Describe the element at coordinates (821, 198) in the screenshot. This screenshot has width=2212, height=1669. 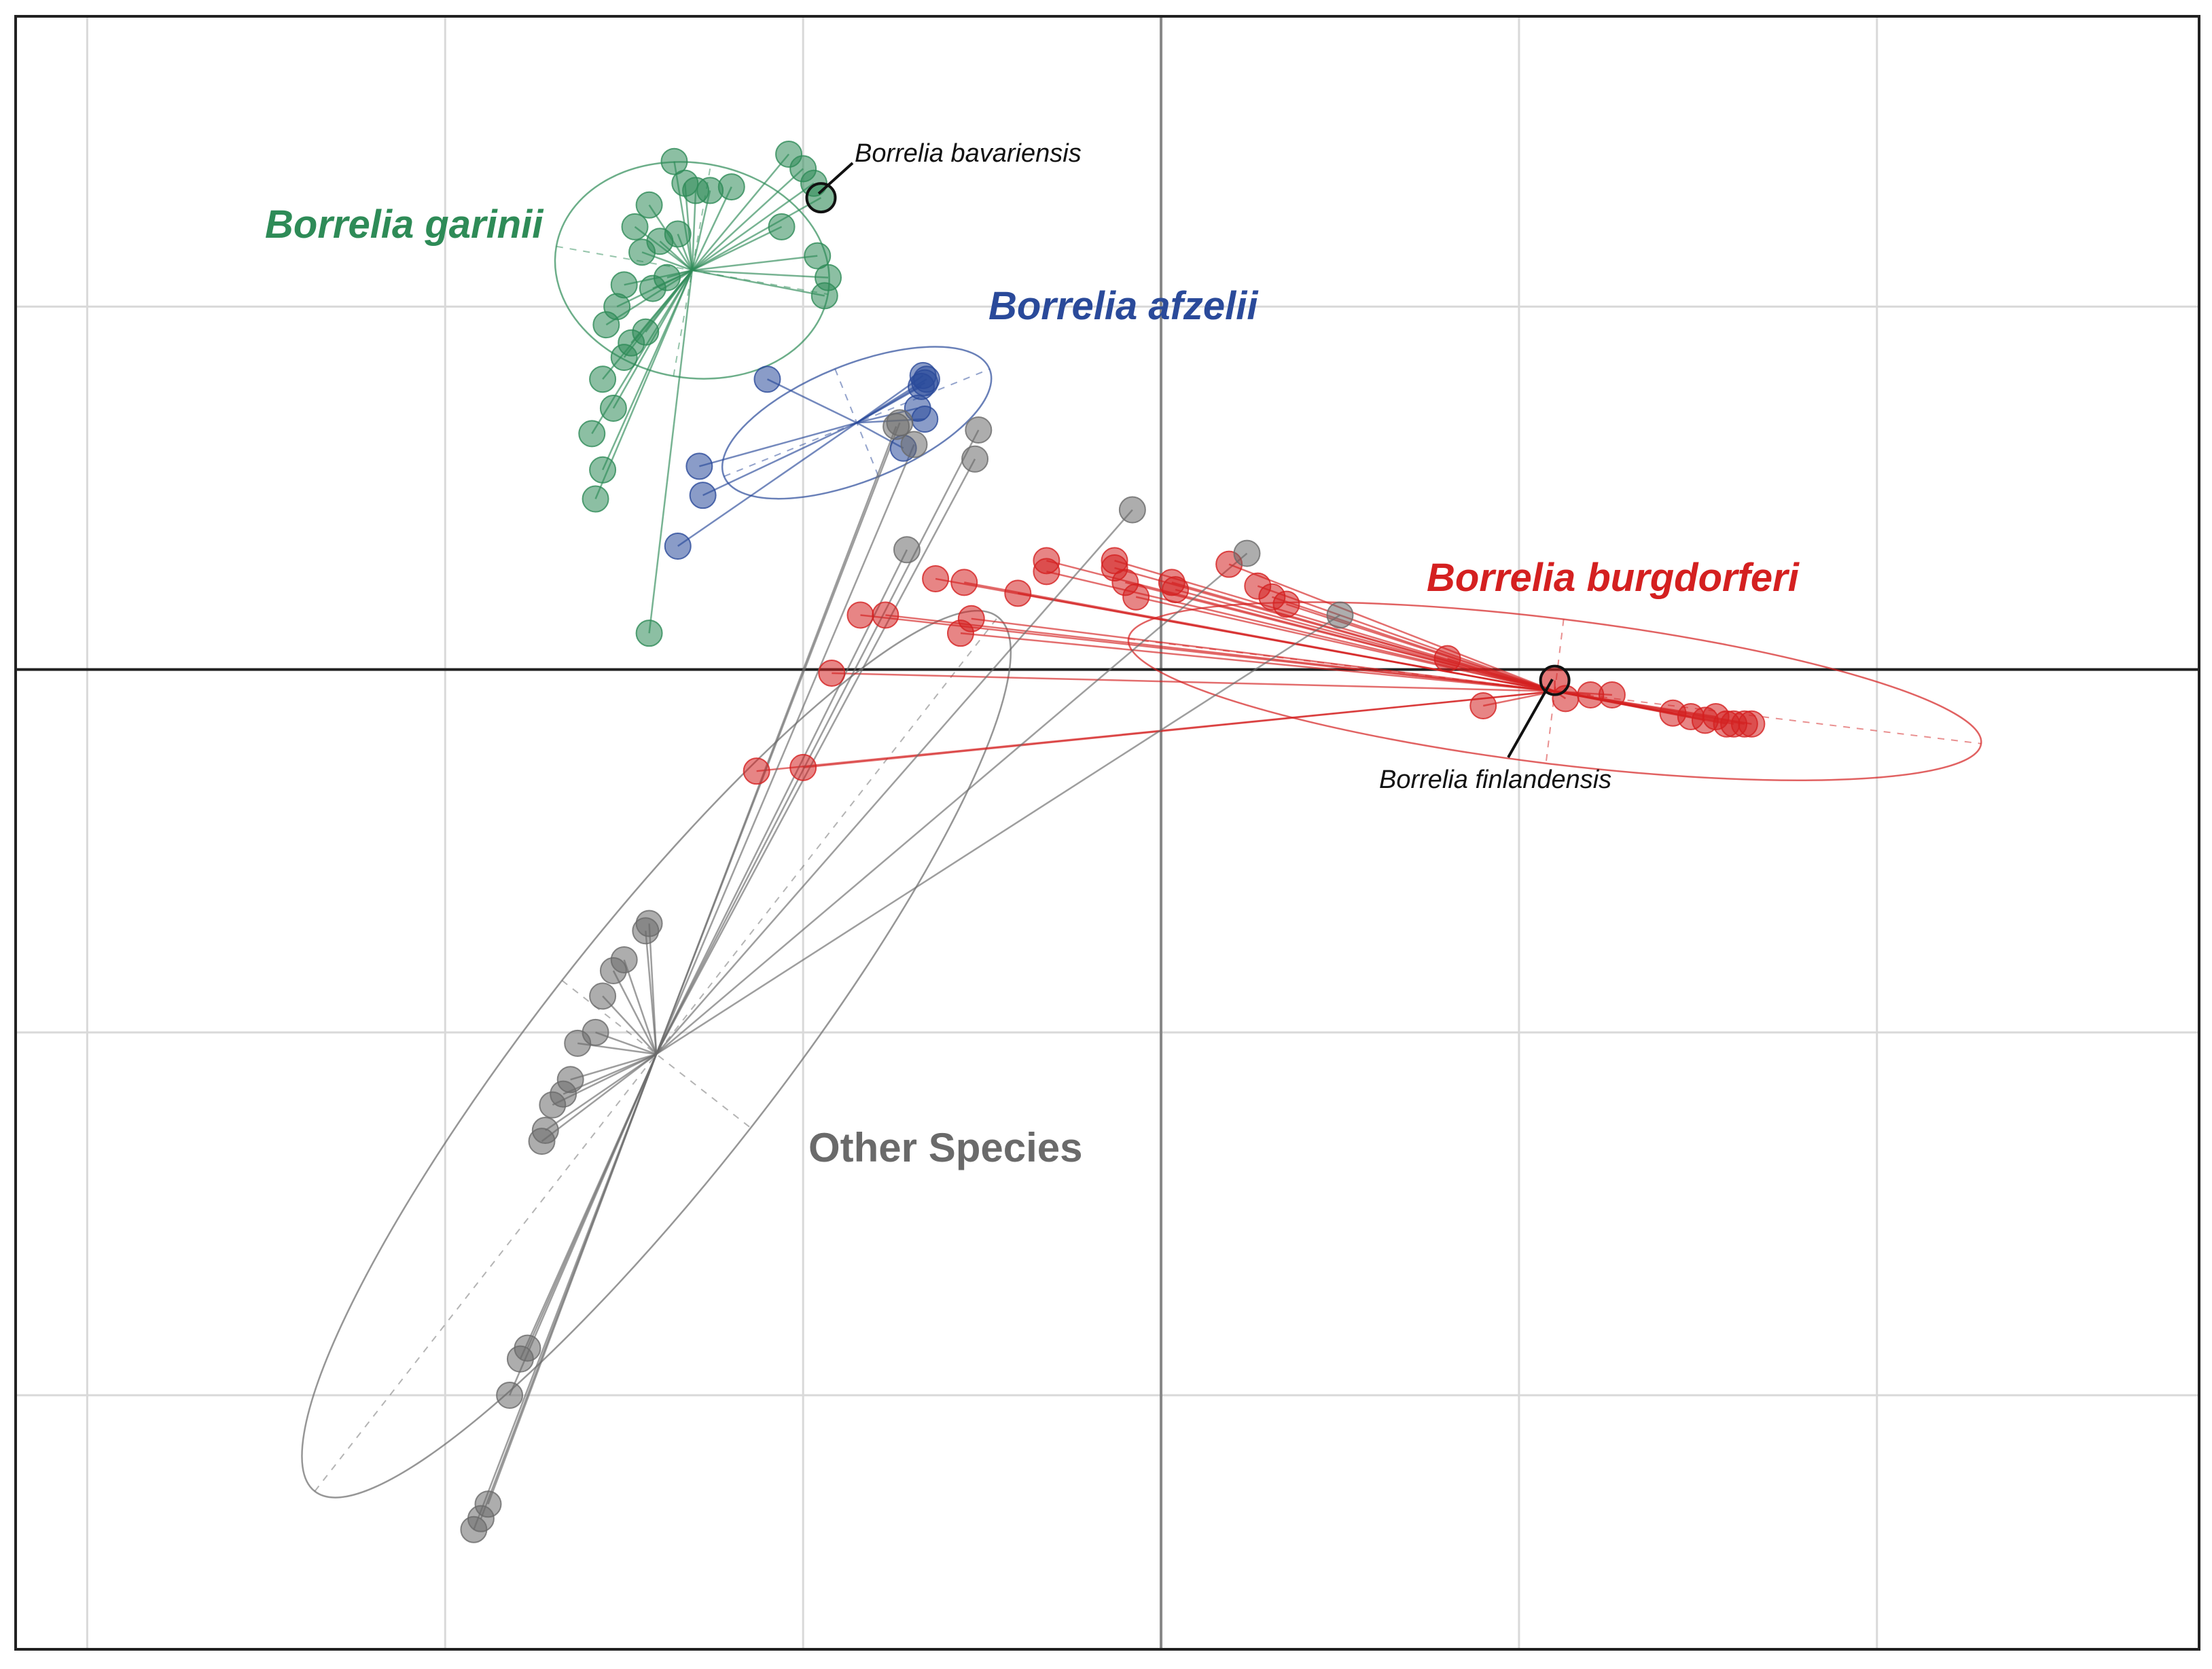
I see `highlight-point-borrelia-bavariensis` at that location.